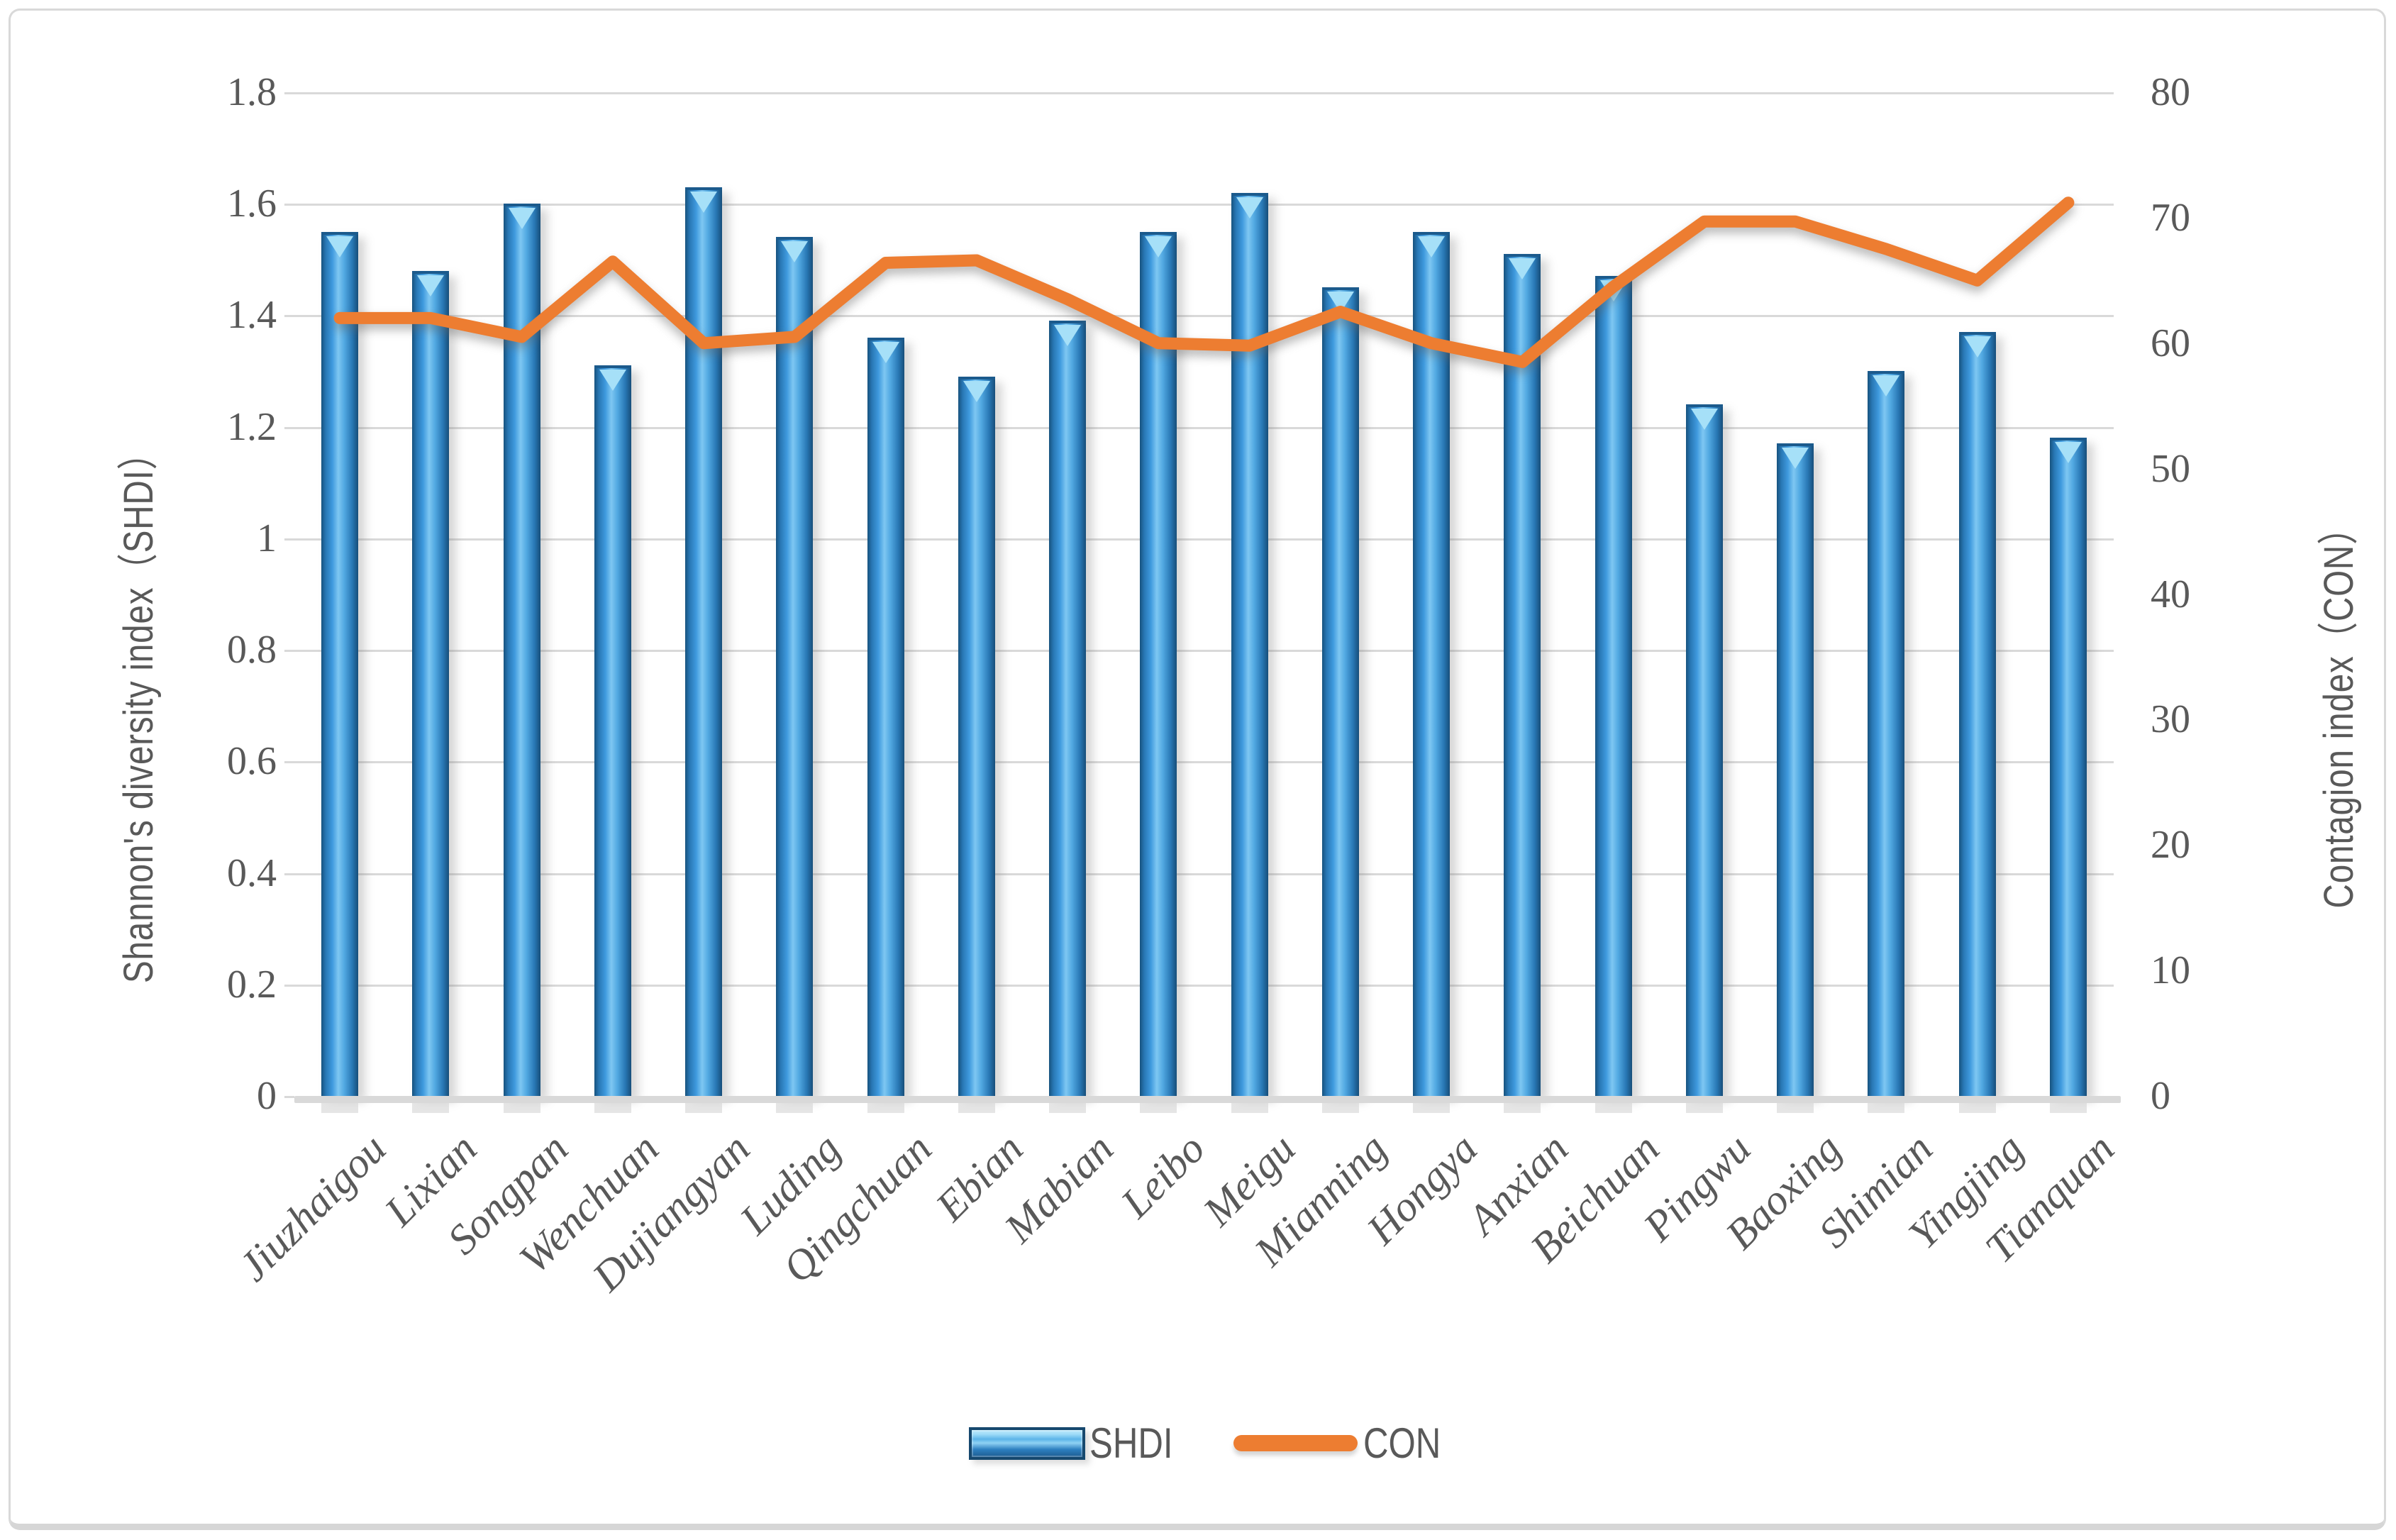  Describe the element at coordinates (1886, 742) in the screenshot. I see `shdi-bar-shimian` at that location.